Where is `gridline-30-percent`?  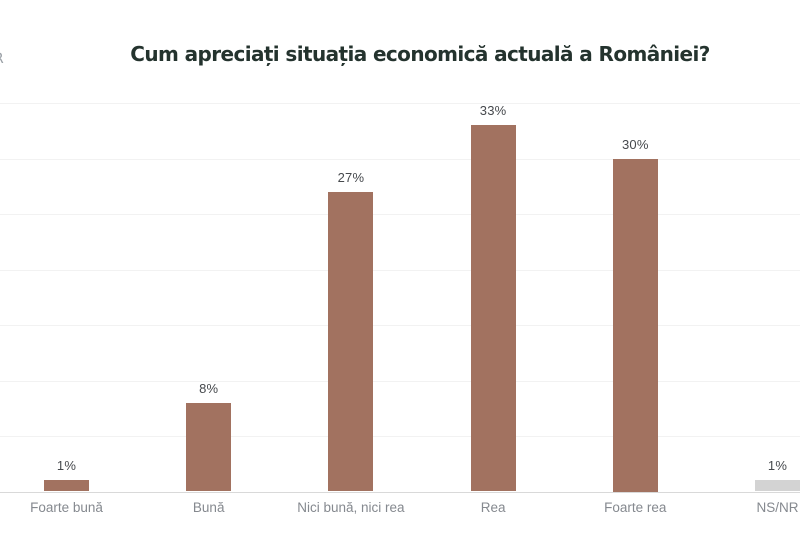 gridline-30-percent is located at coordinates (400, 159).